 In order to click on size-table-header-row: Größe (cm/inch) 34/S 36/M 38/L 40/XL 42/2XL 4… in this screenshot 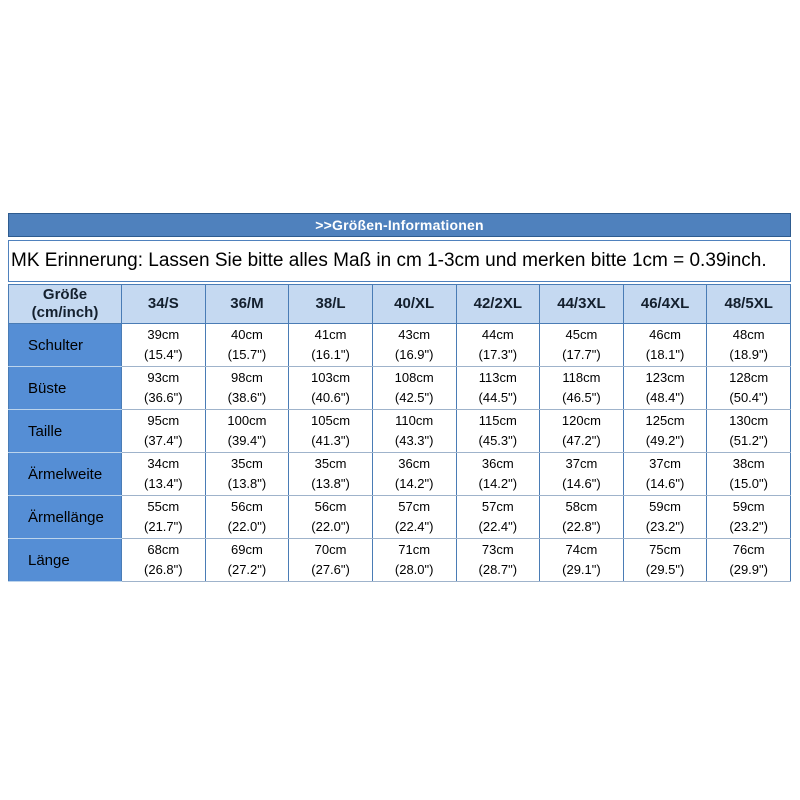, I will do `click(399, 304)`.